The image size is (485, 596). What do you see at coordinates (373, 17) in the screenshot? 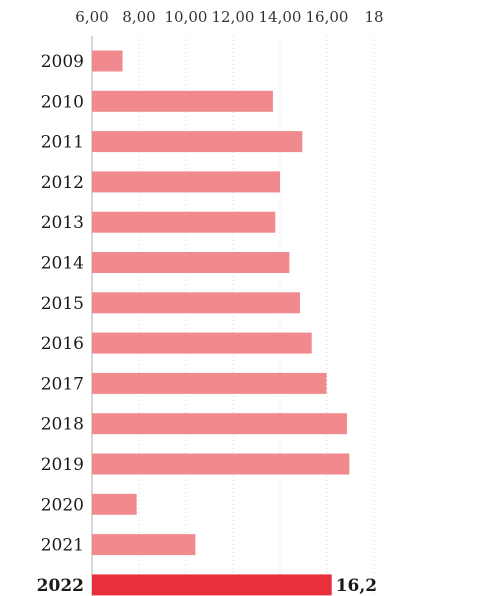
I see `x-tick-label: 18` at bounding box center [373, 17].